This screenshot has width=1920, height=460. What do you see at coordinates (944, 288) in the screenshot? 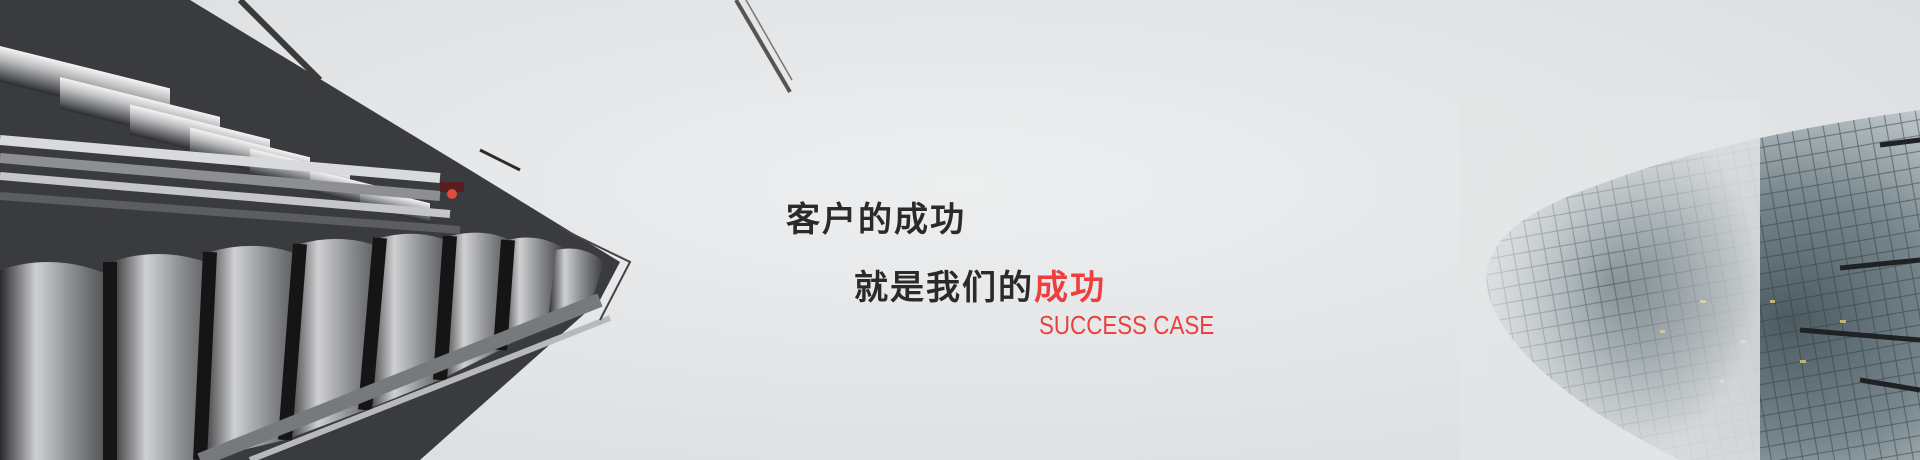
I see `subline-prefix: 就是我们的` at bounding box center [944, 288].